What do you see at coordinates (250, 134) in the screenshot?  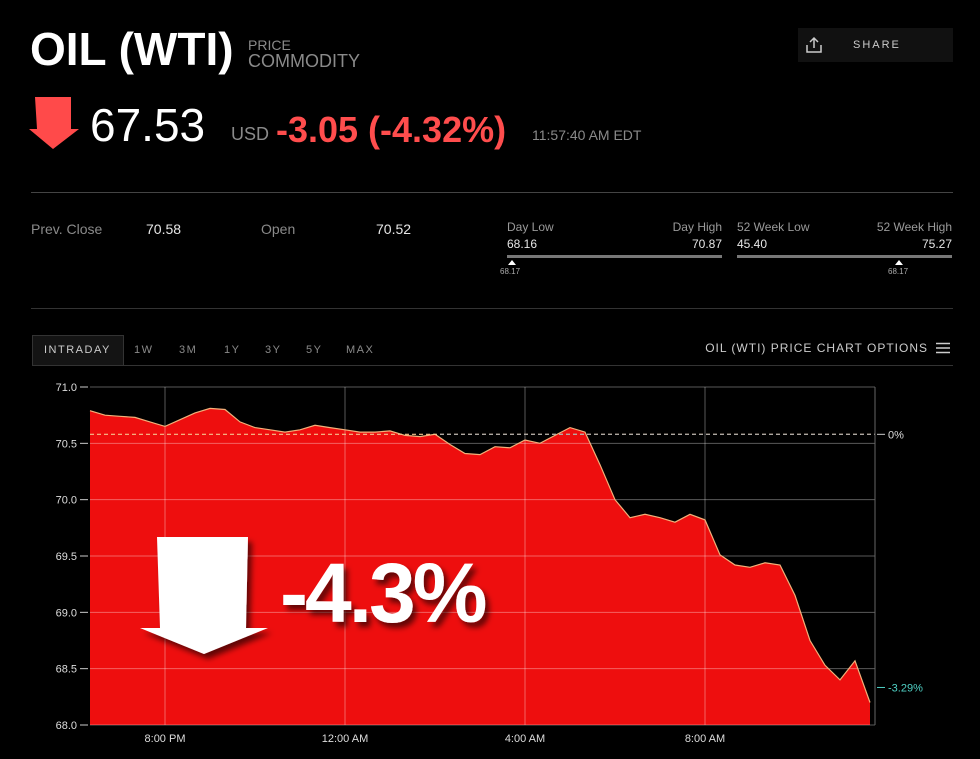 I see `currency: USD` at bounding box center [250, 134].